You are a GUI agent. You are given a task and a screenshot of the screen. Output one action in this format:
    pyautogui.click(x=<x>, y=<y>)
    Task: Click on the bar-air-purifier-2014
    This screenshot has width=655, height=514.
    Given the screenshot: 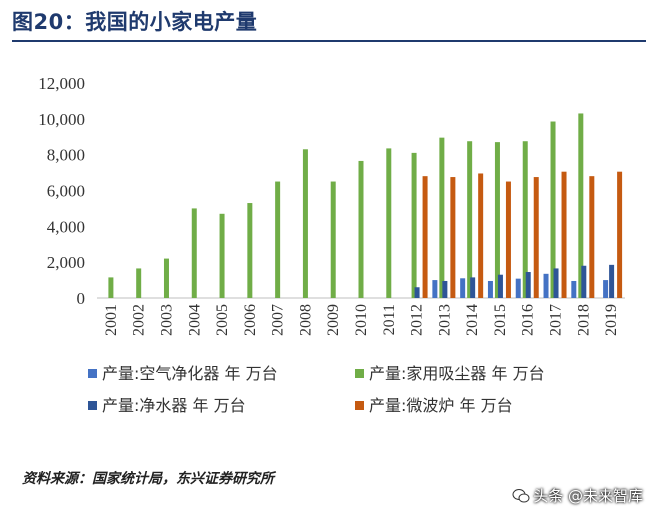 What is the action you would take?
    pyautogui.click(x=463, y=288)
    